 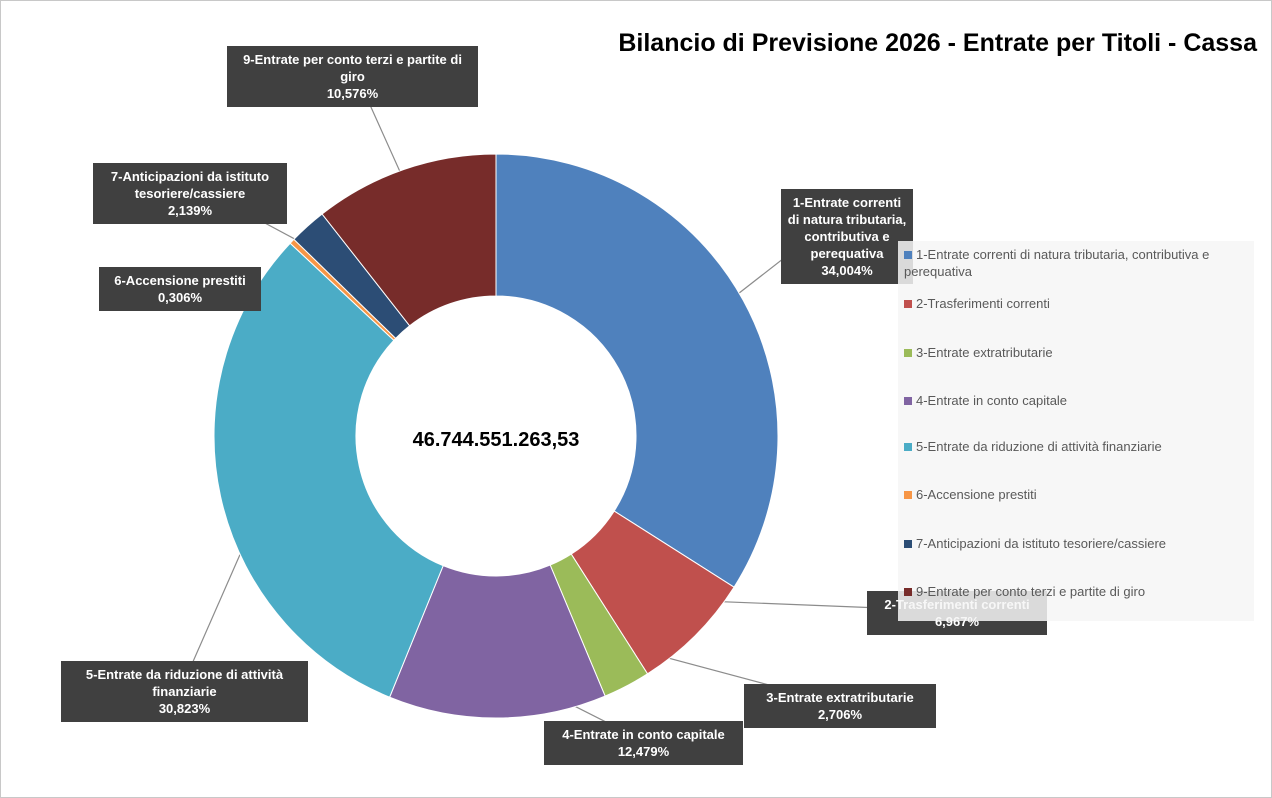 I want to click on data-label: 4-Entrate in conto capitale 12,479%, so click(x=643, y=743).